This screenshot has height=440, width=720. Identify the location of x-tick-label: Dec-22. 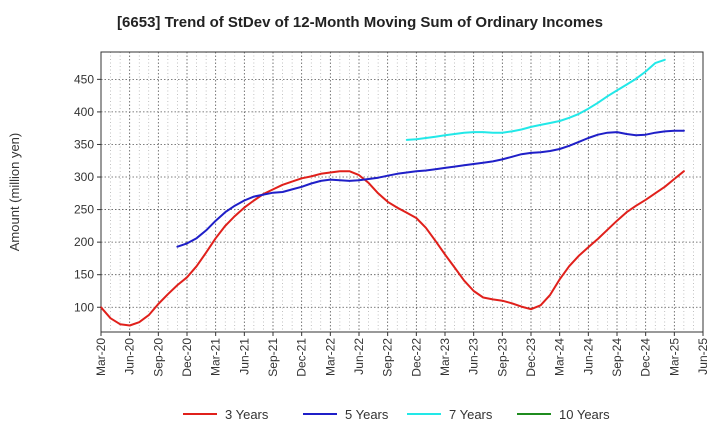
(416, 357).